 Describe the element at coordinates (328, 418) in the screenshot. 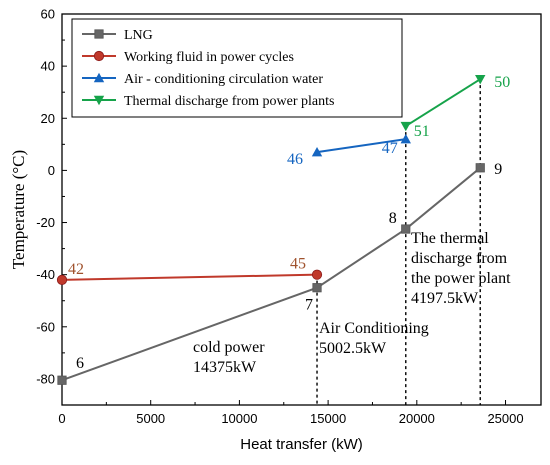

I see `x-tick-label: 15000` at that location.